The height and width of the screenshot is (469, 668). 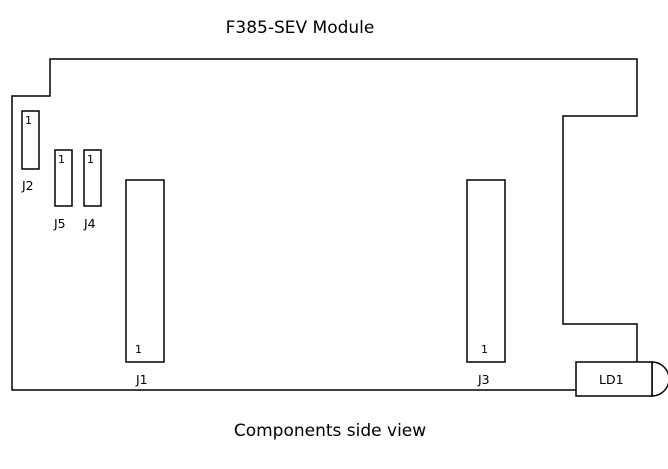 What do you see at coordinates (89, 223) in the screenshot?
I see `connector-j4-label: J4` at bounding box center [89, 223].